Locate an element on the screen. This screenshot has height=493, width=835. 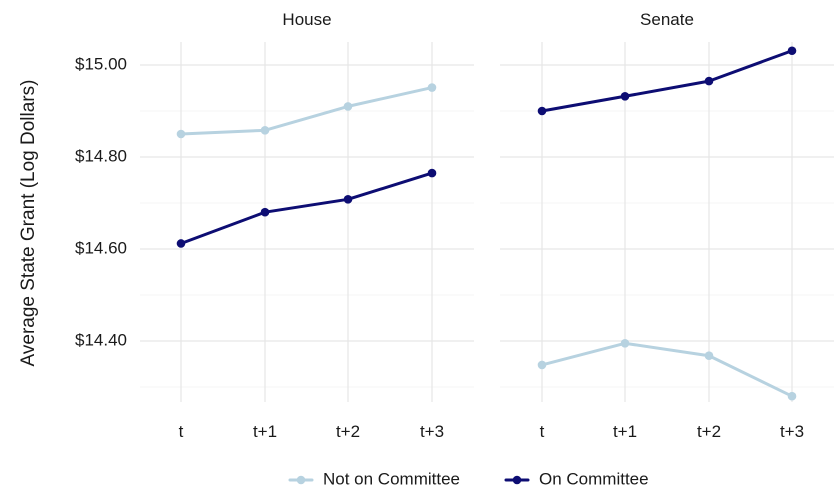
legend-label: Not on Committee is located at coordinates (391, 478).